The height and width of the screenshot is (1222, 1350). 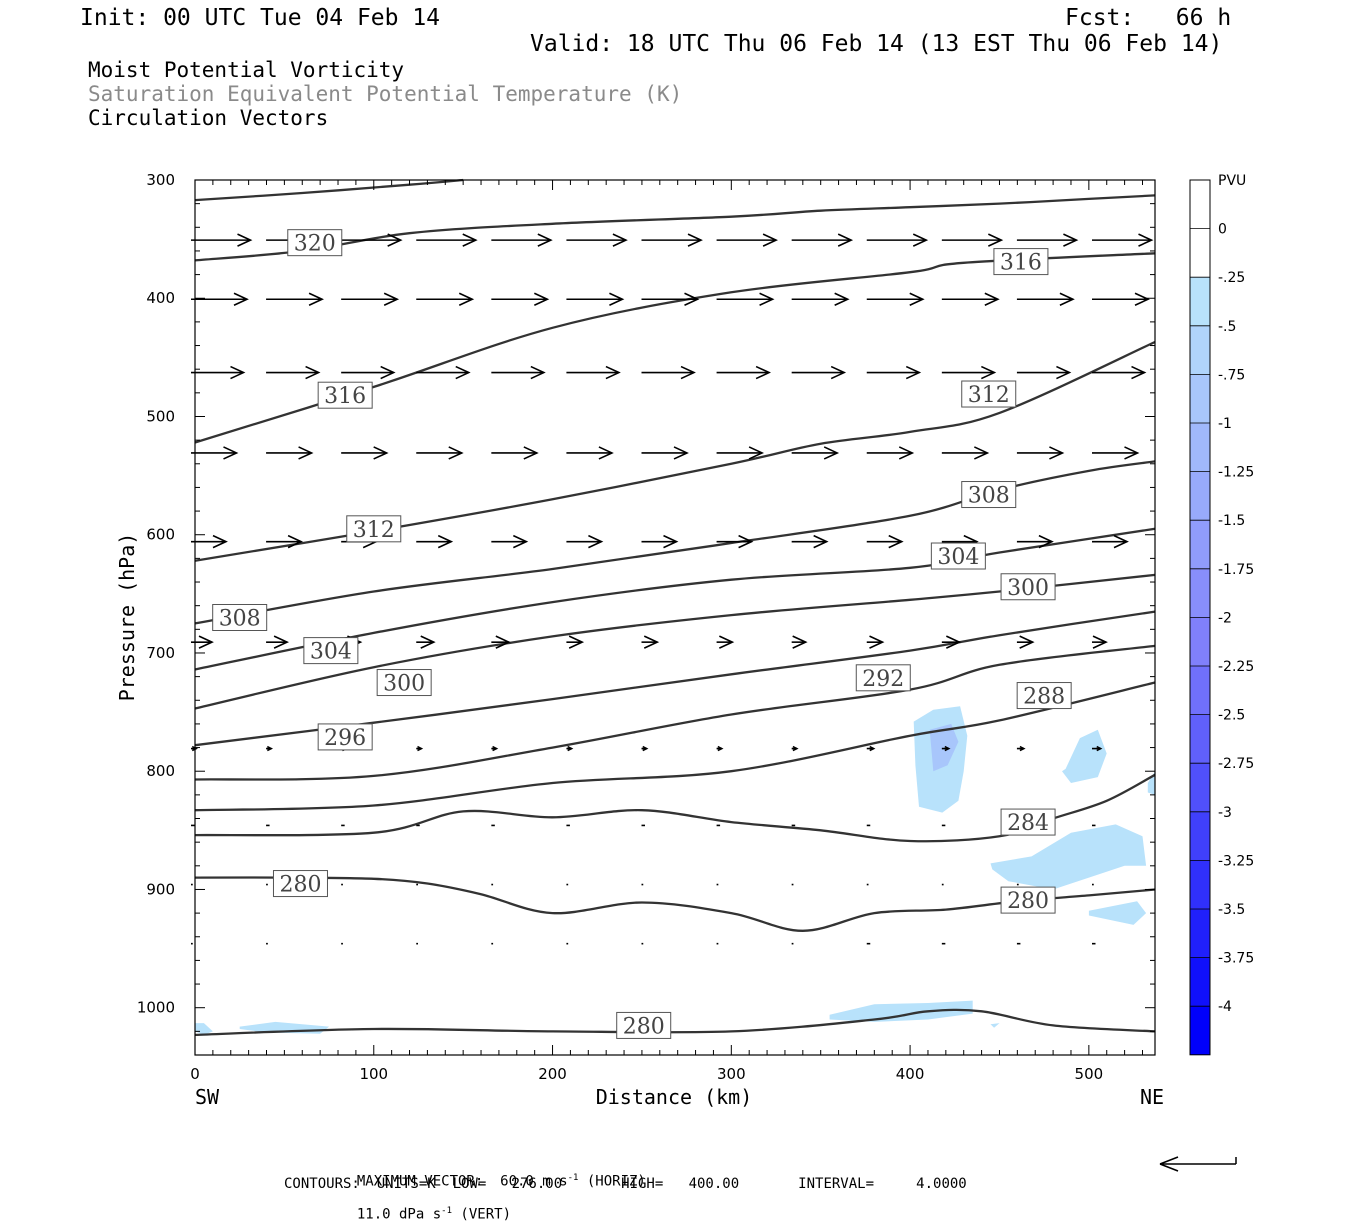 What do you see at coordinates (731, 1074) in the screenshot?
I see `x-tick-label: 300` at bounding box center [731, 1074].